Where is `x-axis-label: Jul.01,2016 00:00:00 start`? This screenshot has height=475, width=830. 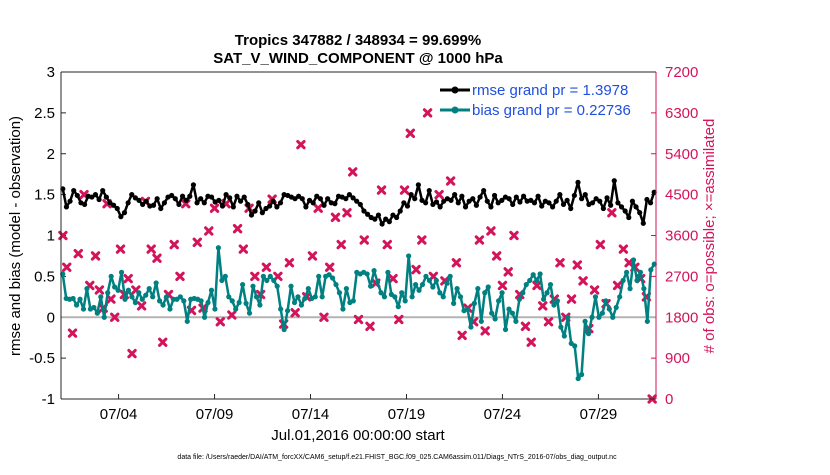 x-axis-label: Jul.01,2016 00:00:00 start is located at coordinates (358, 435).